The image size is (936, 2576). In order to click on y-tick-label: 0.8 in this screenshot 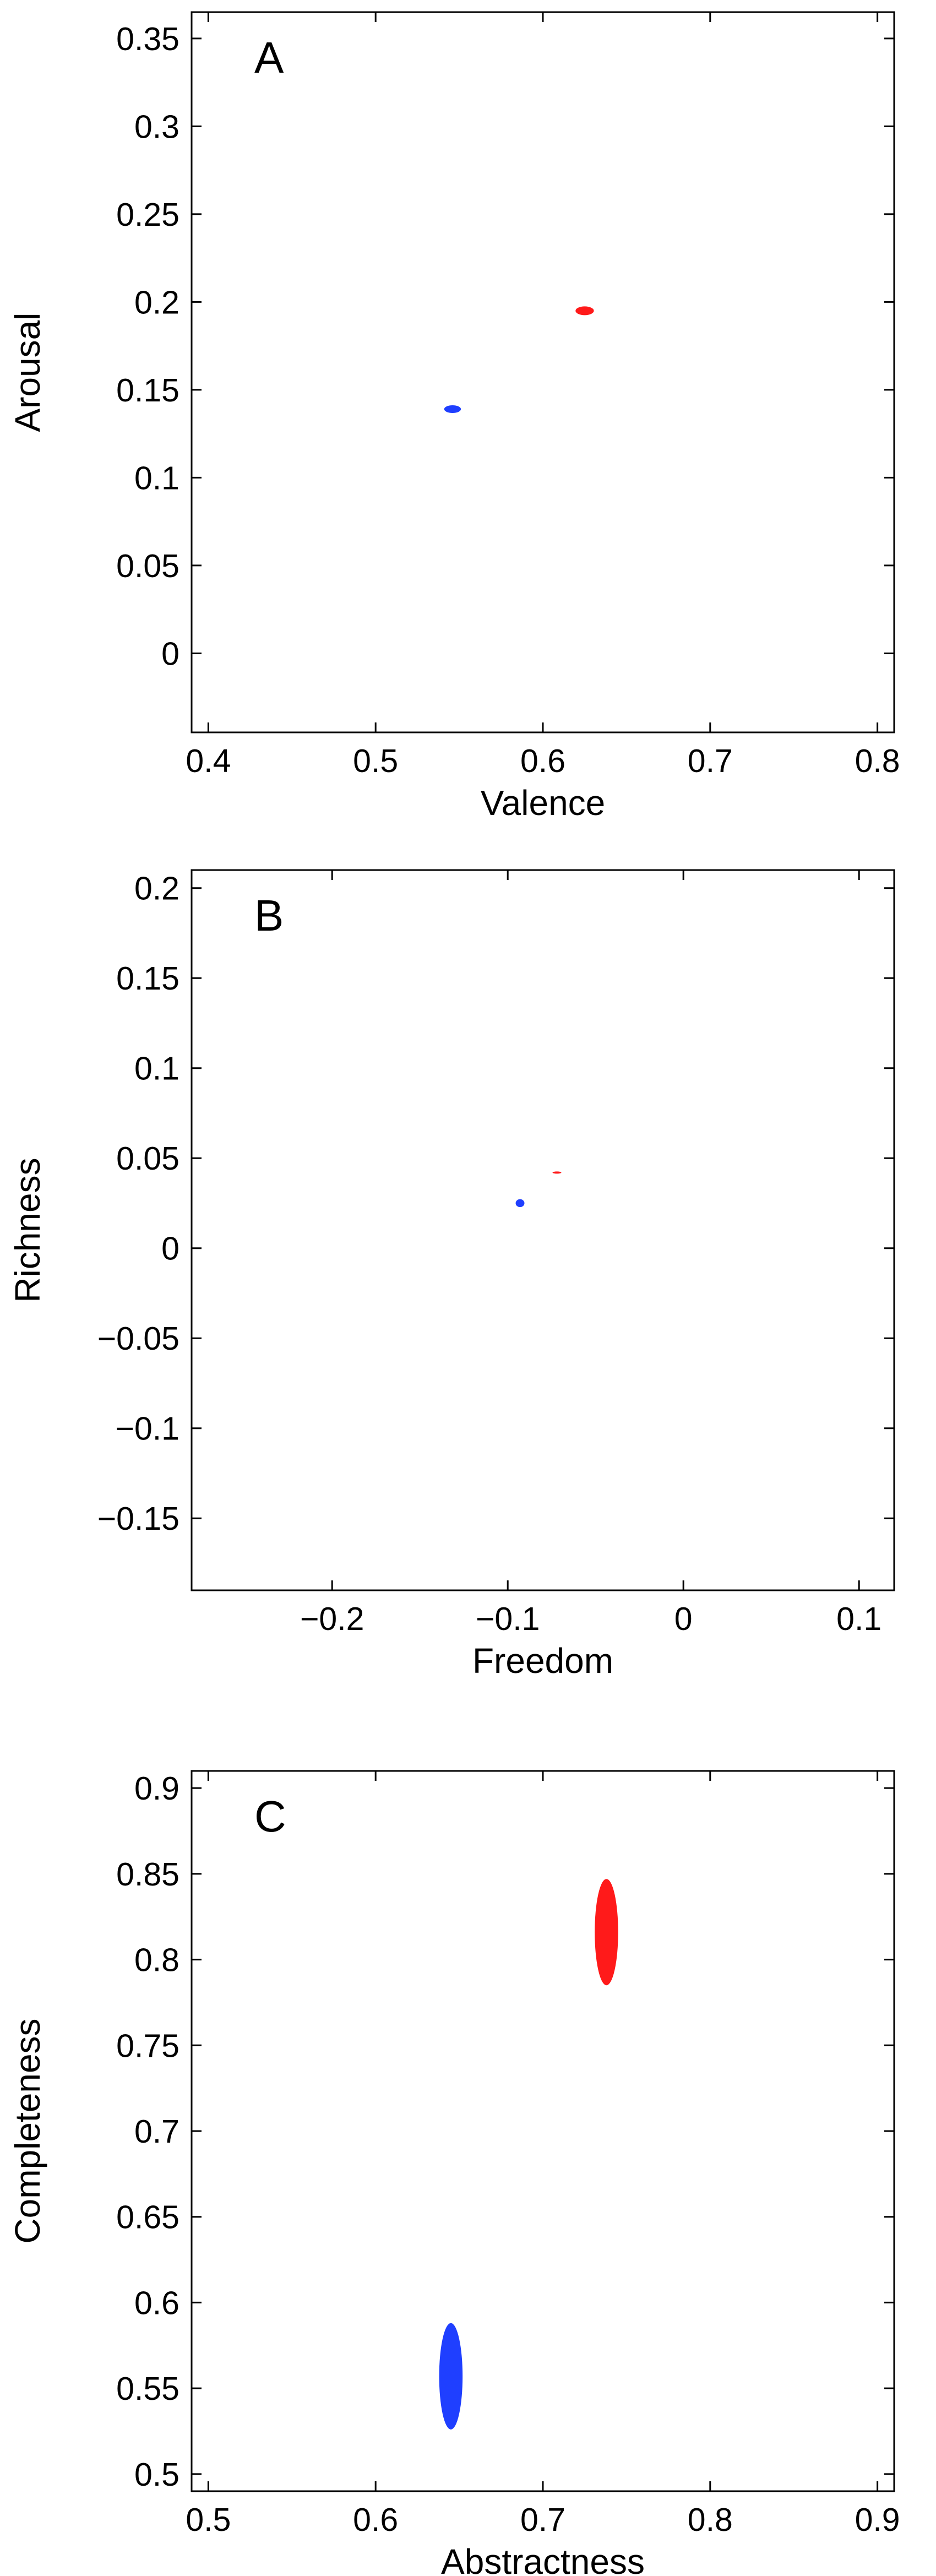, I will do `click(156, 1961)`.